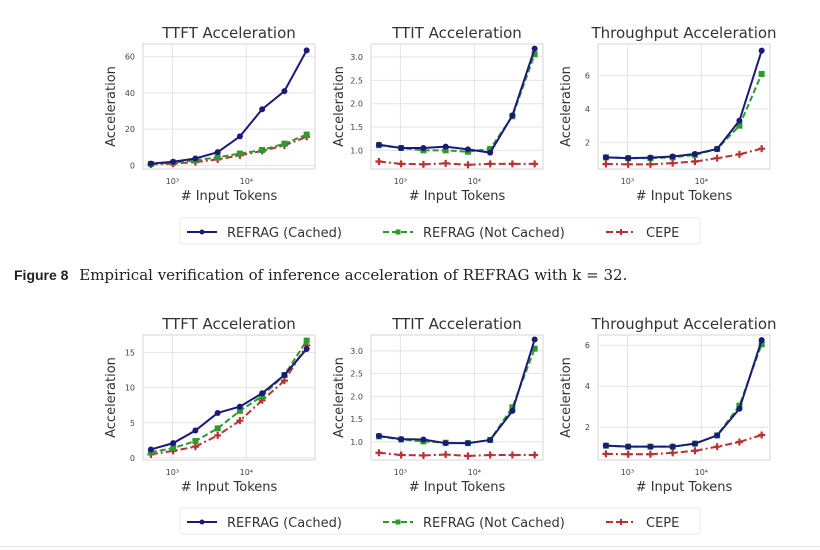  Describe the element at coordinates (494, 233) in the screenshot. I see `legend-label: REFRAG (Not Cached)` at that location.